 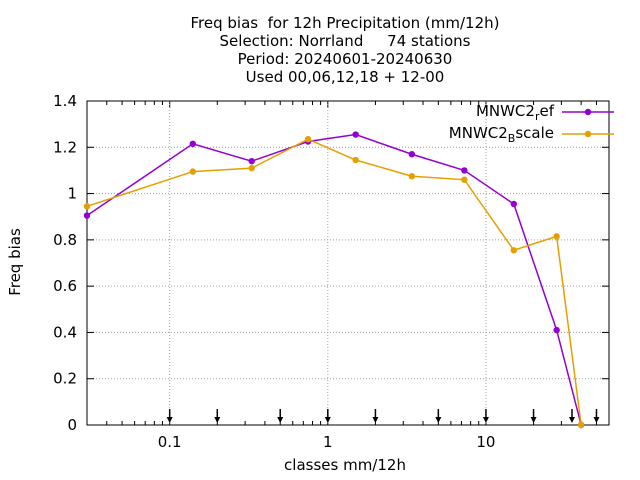 I want to click on y-tick-label: 0.4, so click(x=65, y=332).